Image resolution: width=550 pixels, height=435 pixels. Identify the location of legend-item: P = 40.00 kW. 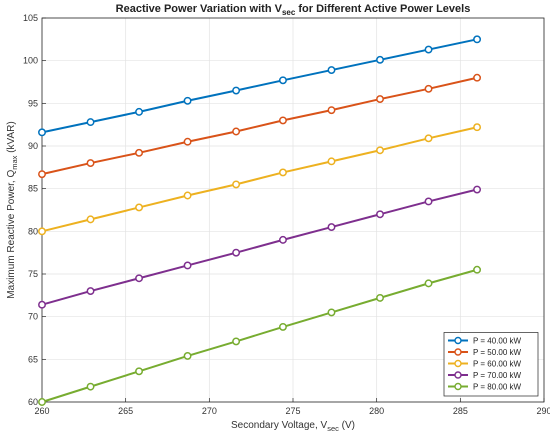
(485, 341).